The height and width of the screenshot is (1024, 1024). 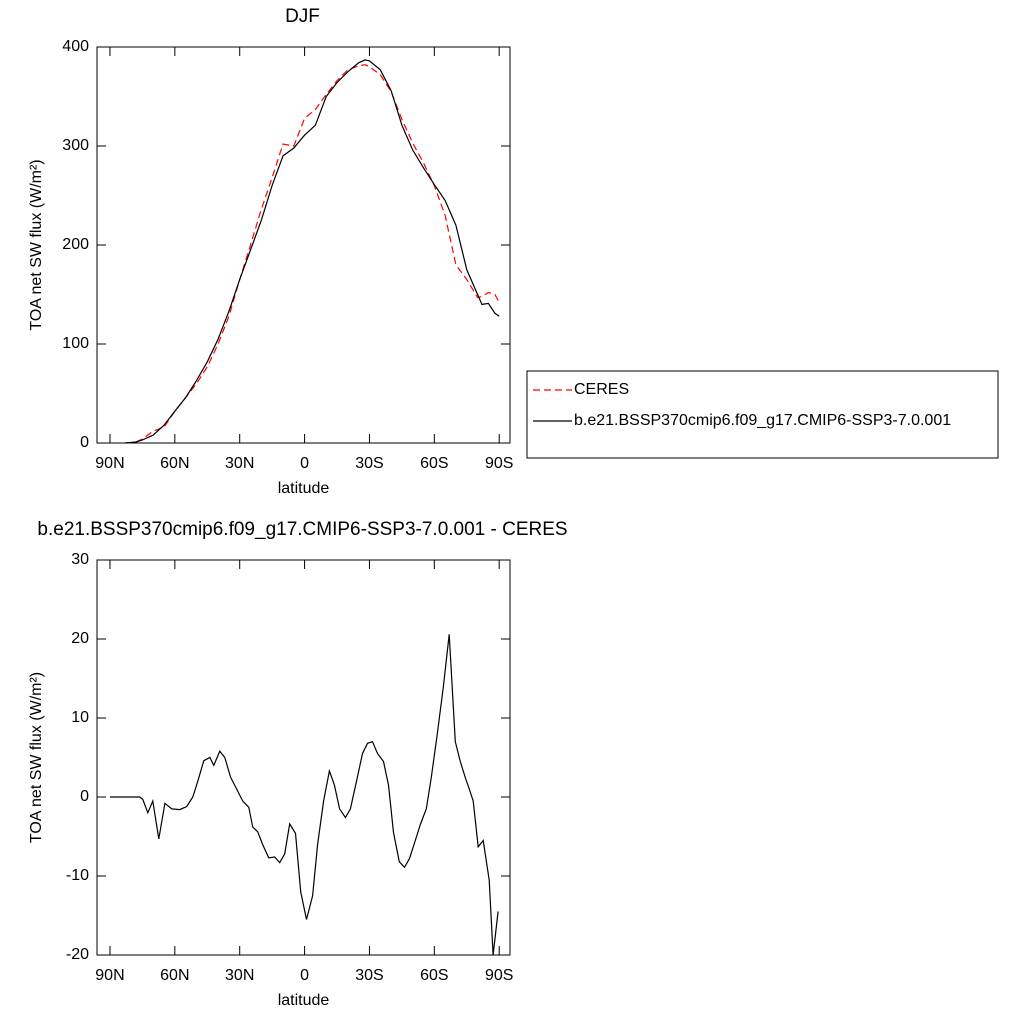 I want to click on y-tick-label: 20, so click(x=80, y=638).